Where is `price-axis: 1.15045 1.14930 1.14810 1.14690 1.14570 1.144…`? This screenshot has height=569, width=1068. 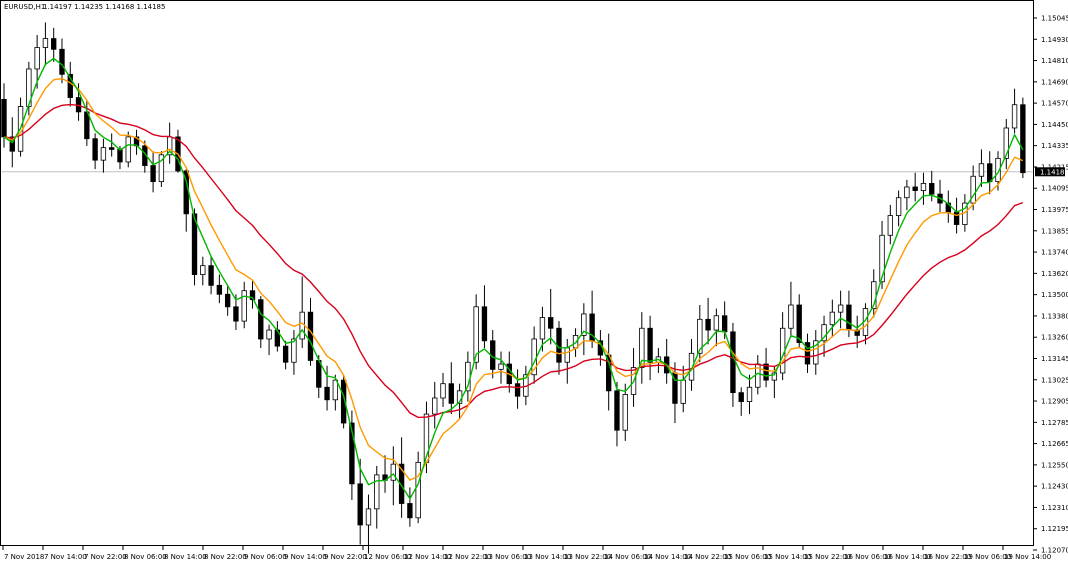
price-axis: 1.15045 1.14930 1.14810 1.14690 1.14570 1.144… is located at coordinates (1050, 285).